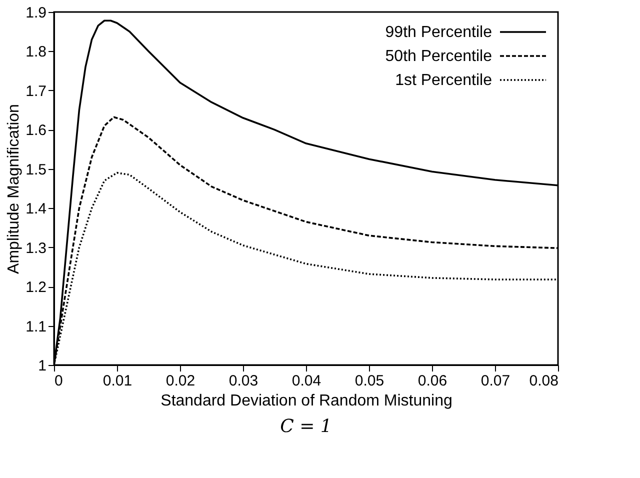 Image resolution: width=640 pixels, height=478 pixels. What do you see at coordinates (36, 52) in the screenshot?
I see `y-tick-label: 1.8` at bounding box center [36, 52].